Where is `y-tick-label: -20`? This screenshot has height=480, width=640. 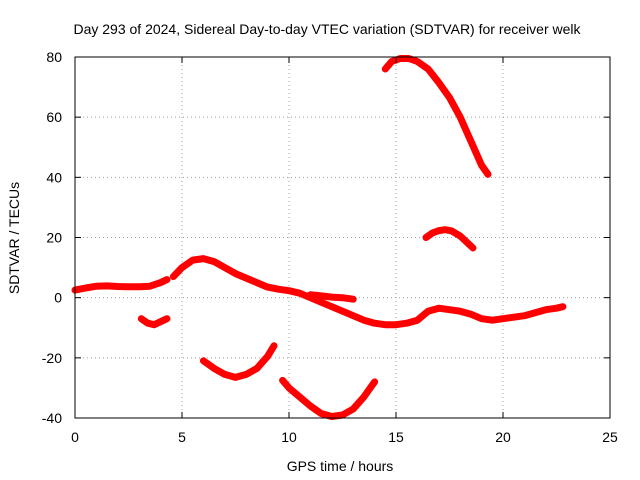
y-tick-label: -20 is located at coordinates (52, 358).